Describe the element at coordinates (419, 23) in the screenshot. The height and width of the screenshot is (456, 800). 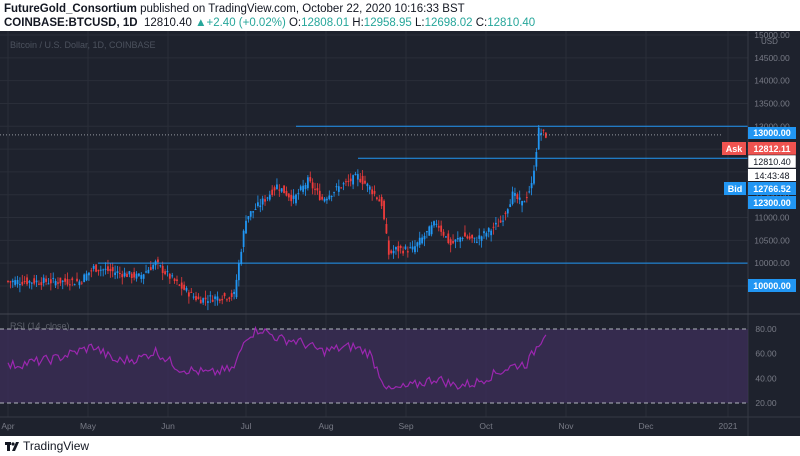
I see `low-label: L:` at that location.